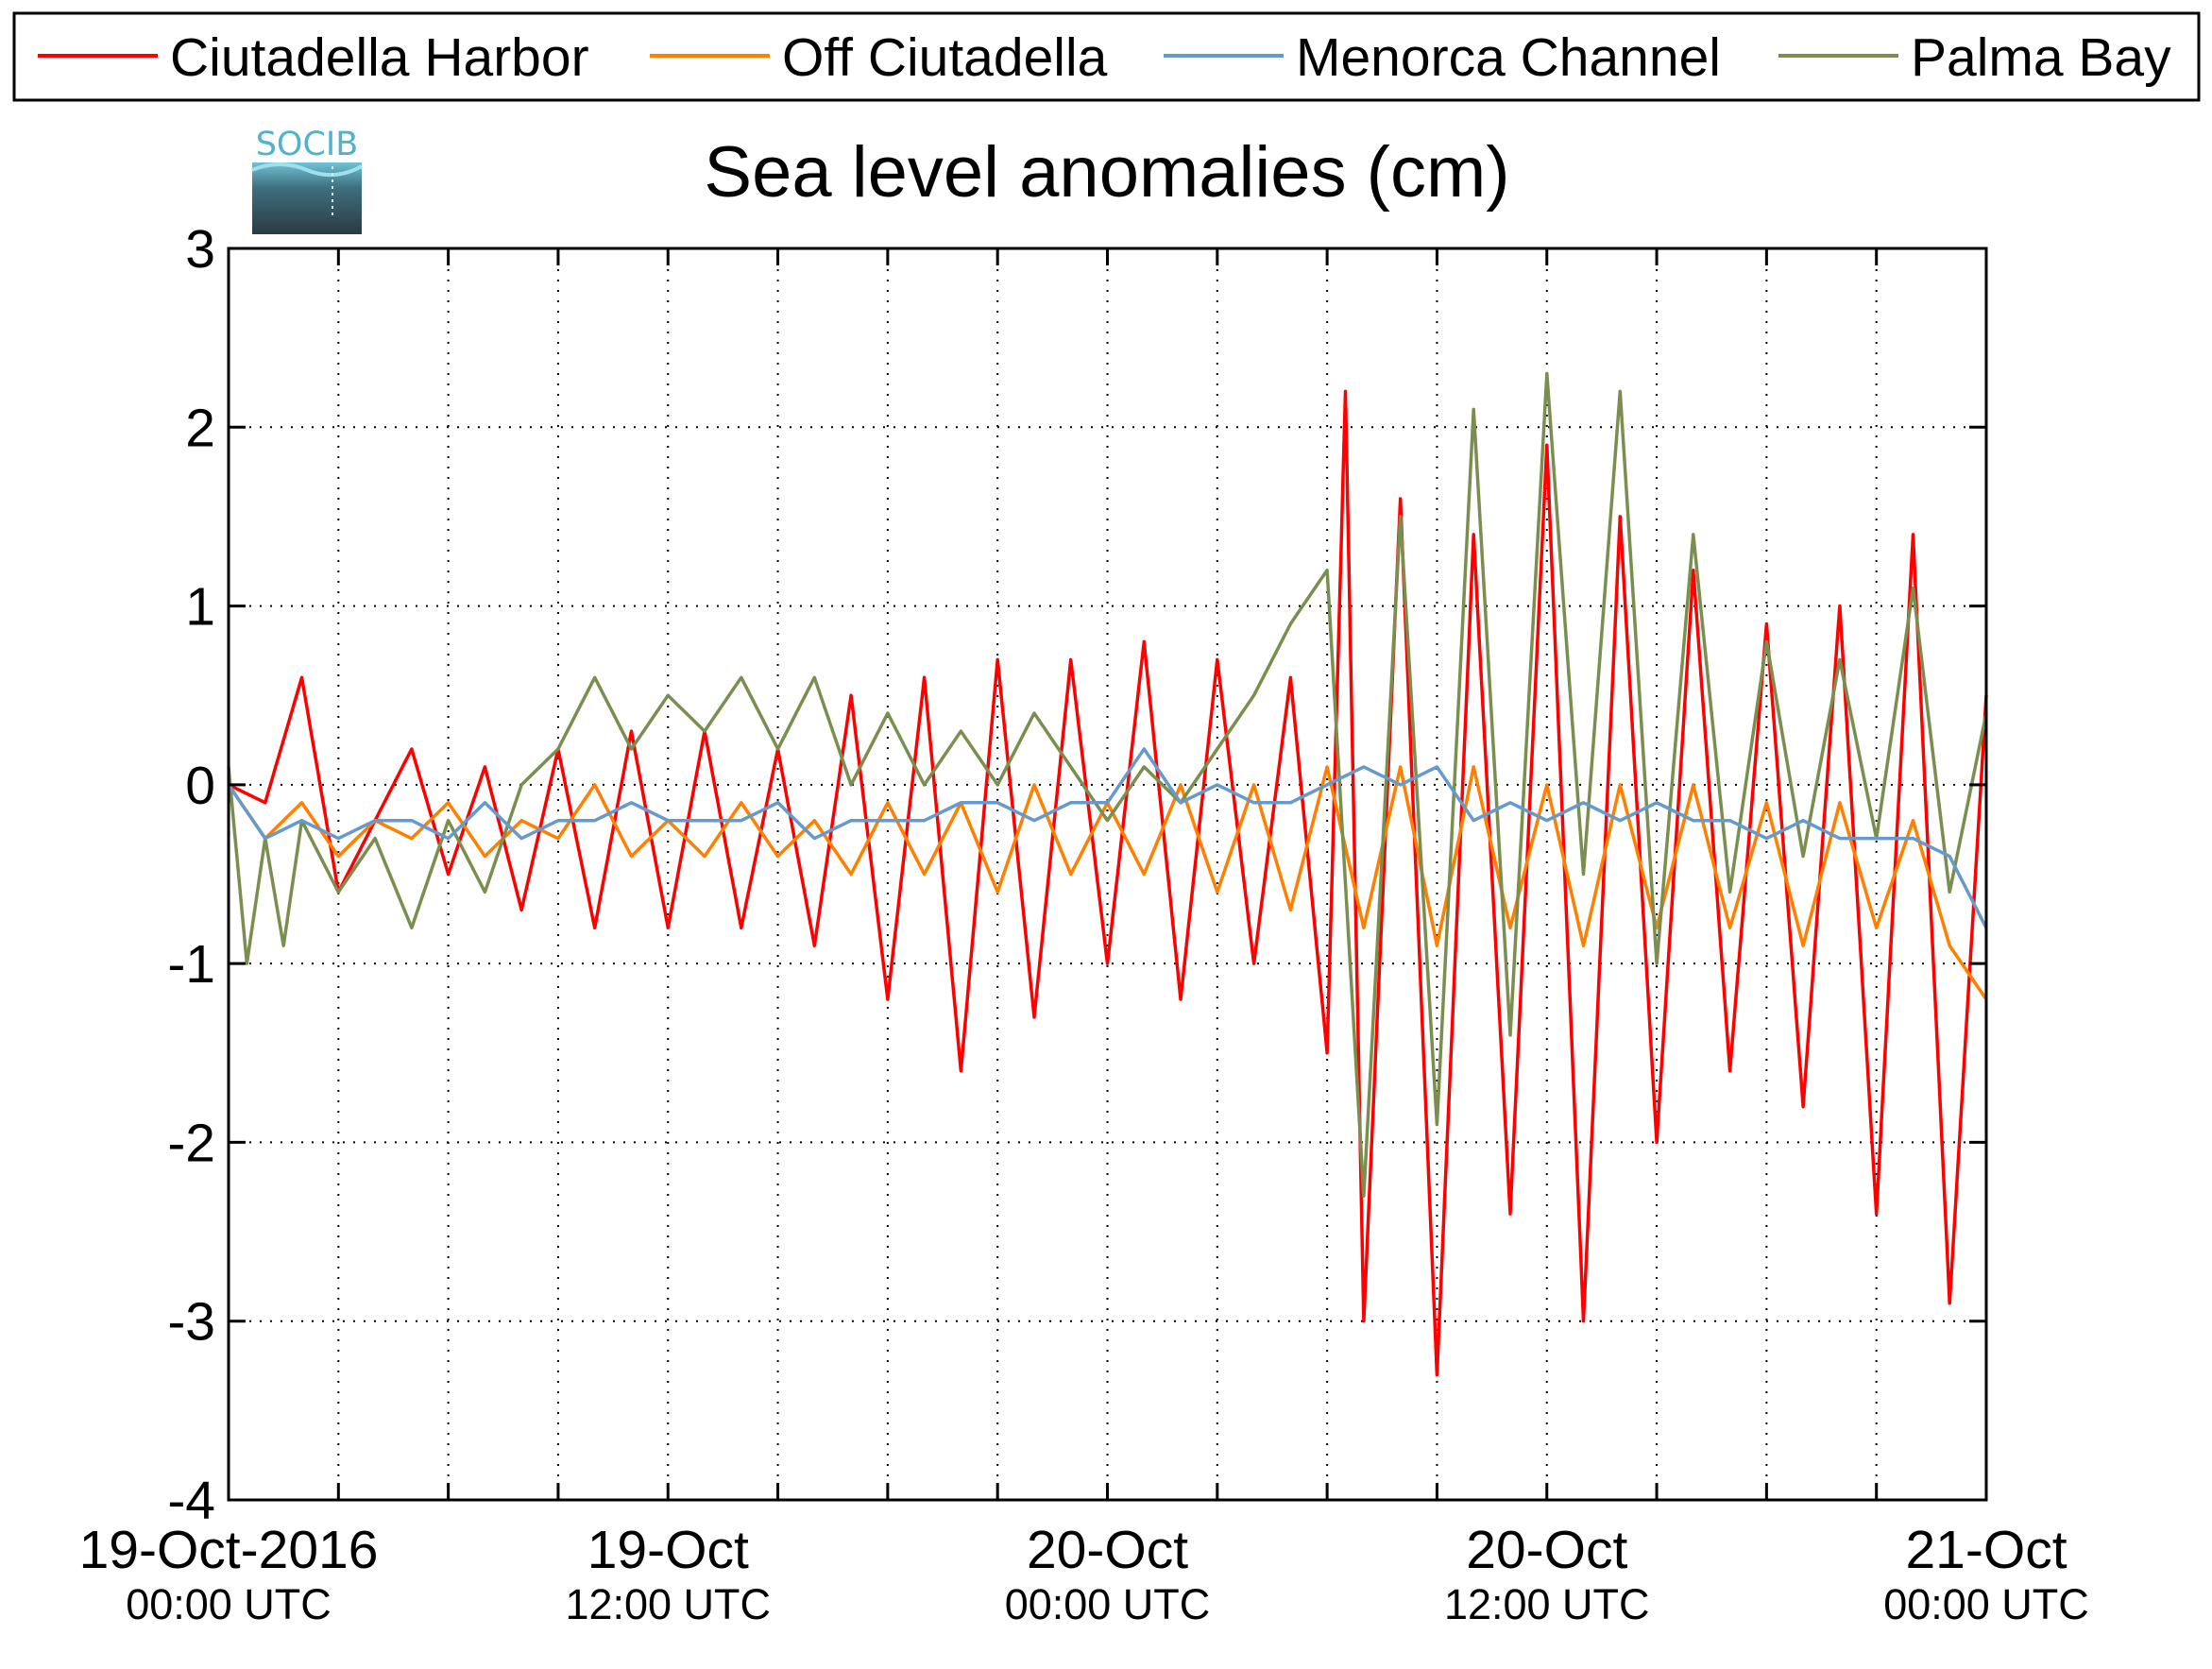  Describe the element at coordinates (191, 965) in the screenshot. I see `y-tick-label: -1` at that location.